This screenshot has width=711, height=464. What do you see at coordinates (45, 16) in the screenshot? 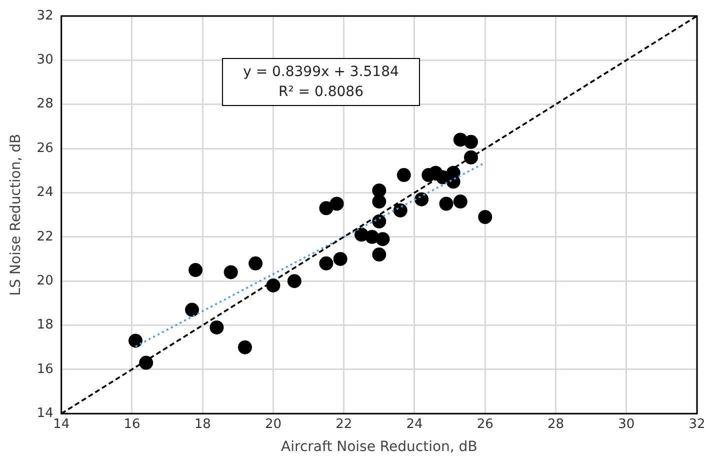
I see `y-tick-label: 32` at bounding box center [45, 16].